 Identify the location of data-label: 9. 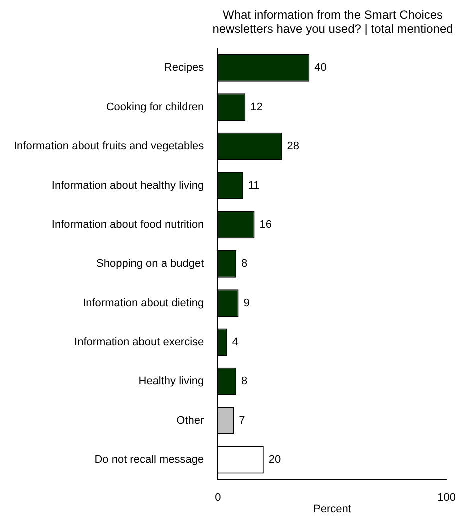
(247, 303).